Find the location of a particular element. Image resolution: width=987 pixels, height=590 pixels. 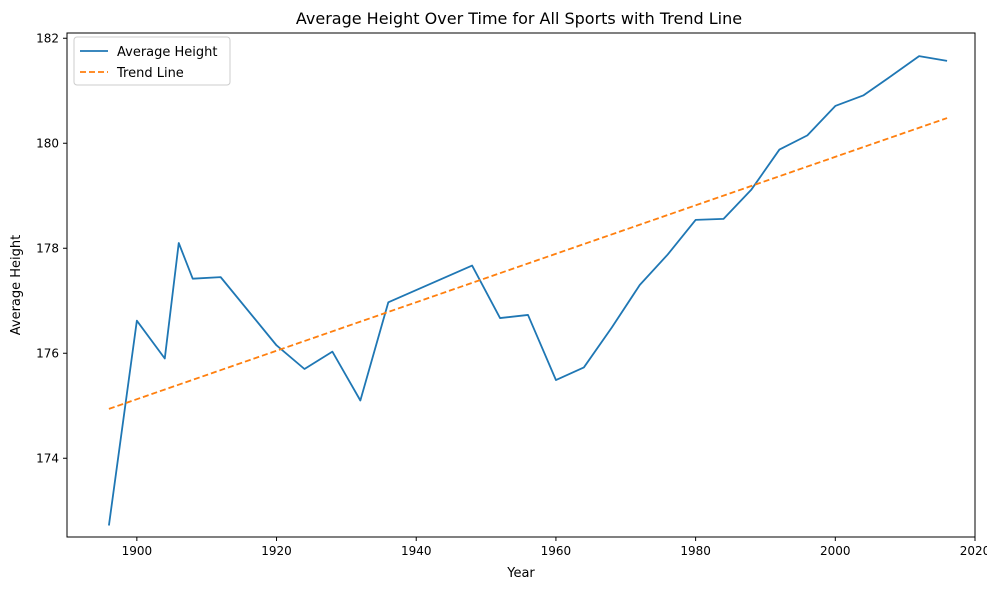

x-tick-label: 1920 is located at coordinates (276, 551).